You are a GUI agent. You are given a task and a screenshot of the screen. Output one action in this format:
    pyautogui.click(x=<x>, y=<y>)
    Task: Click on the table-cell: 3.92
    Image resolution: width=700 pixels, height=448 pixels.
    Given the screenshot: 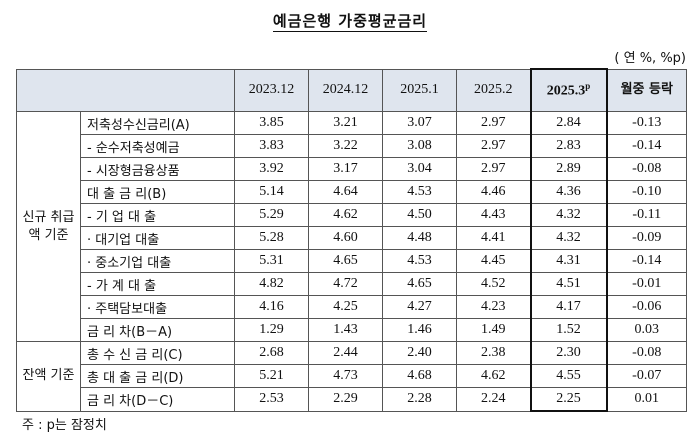 What is the action you would take?
    pyautogui.click(x=271, y=169)
    